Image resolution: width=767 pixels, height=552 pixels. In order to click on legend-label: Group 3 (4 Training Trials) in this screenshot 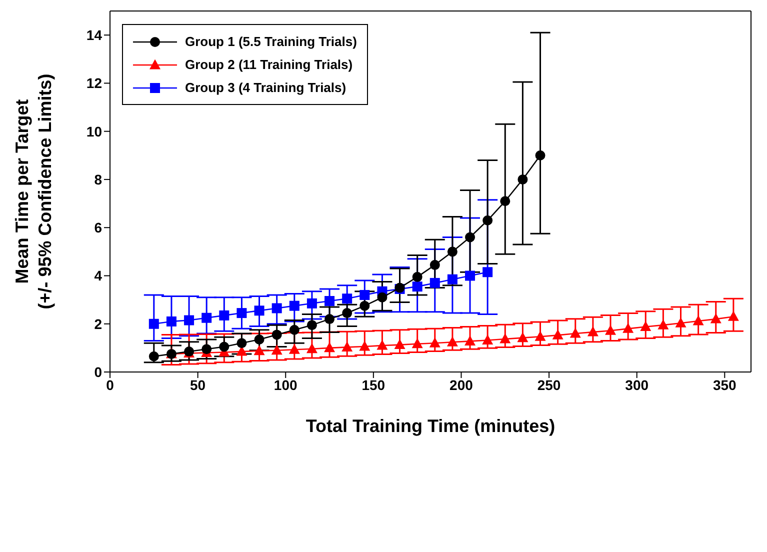, I will do `click(265, 87)`.